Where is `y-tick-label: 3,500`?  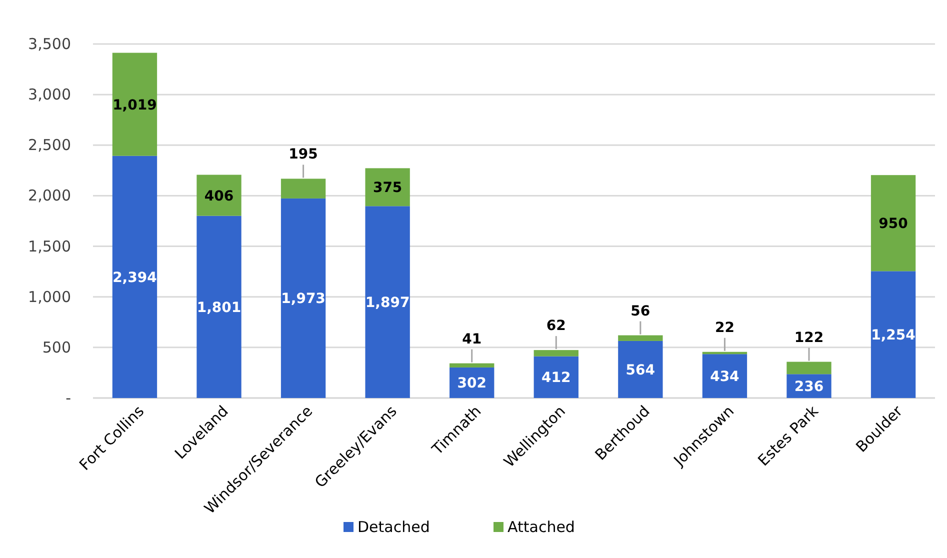 y-tick-label: 3,500 is located at coordinates (49, 44).